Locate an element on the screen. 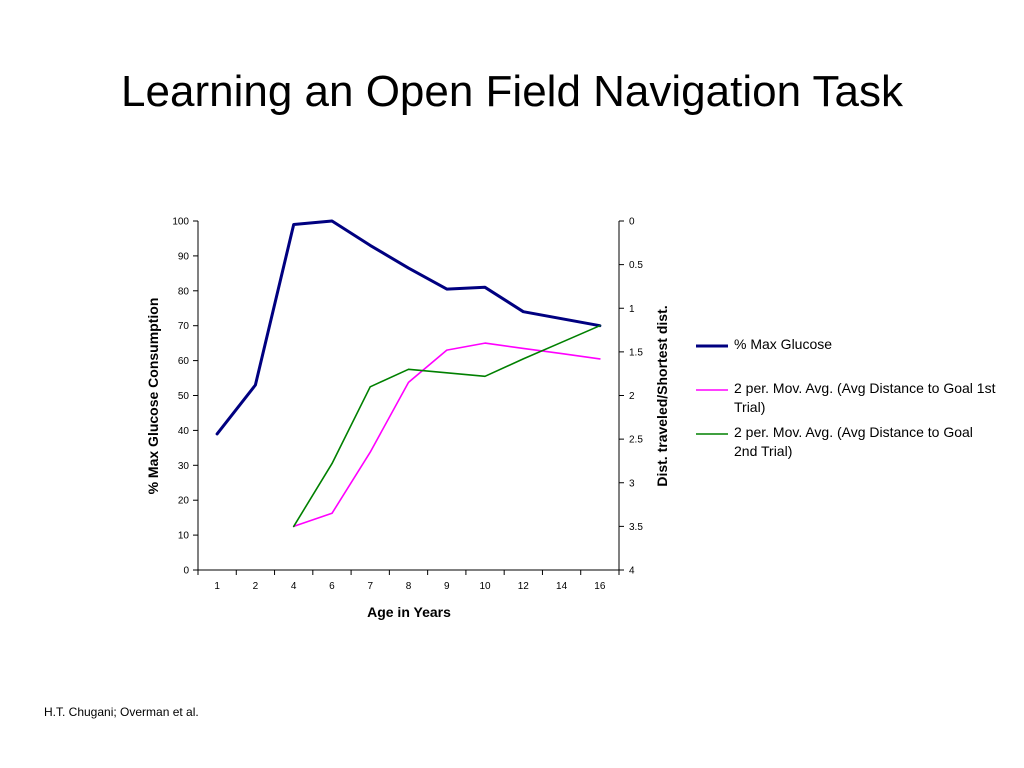 The height and width of the screenshot is (768, 1024). legend-swatch-glucose is located at coordinates (712, 346).